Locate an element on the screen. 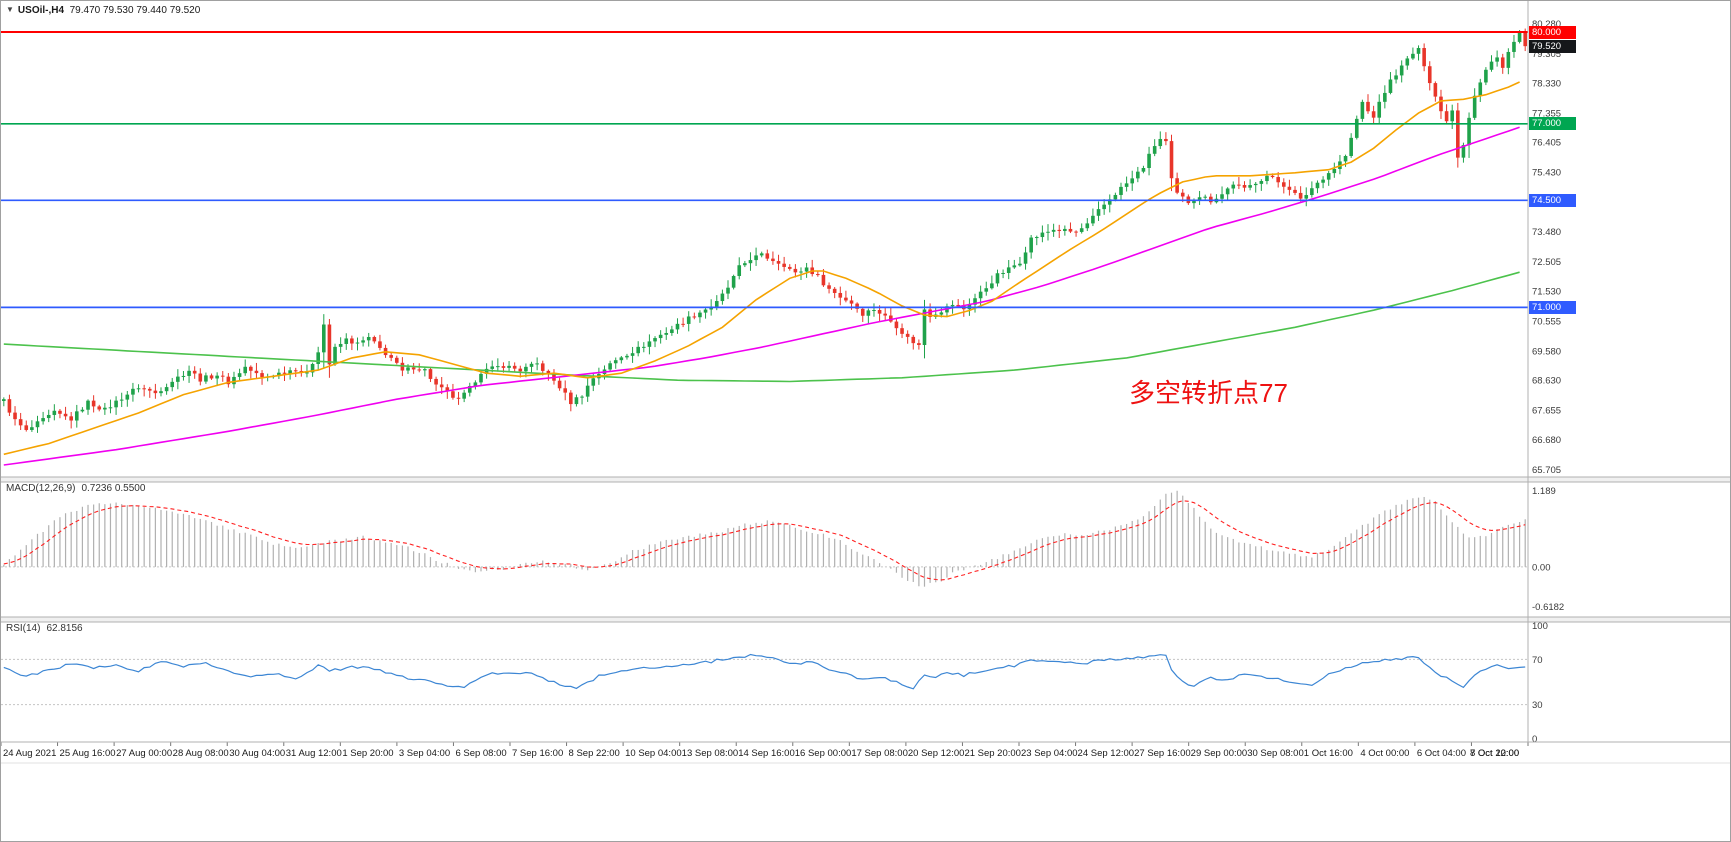 The image size is (1731, 842). svg-text: 70.555 is located at coordinates (1546, 322).